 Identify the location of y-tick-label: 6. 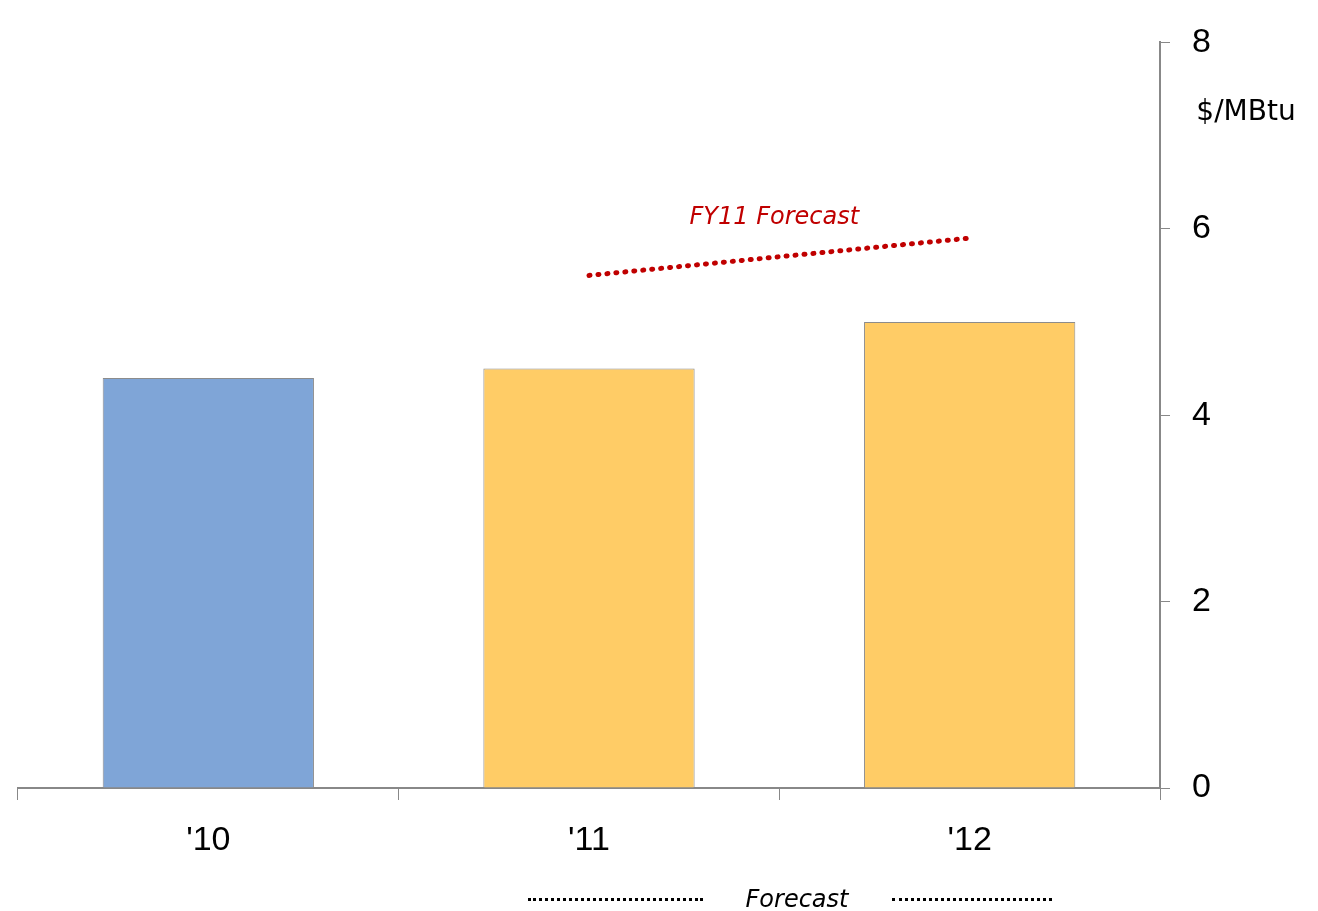
(1201, 226).